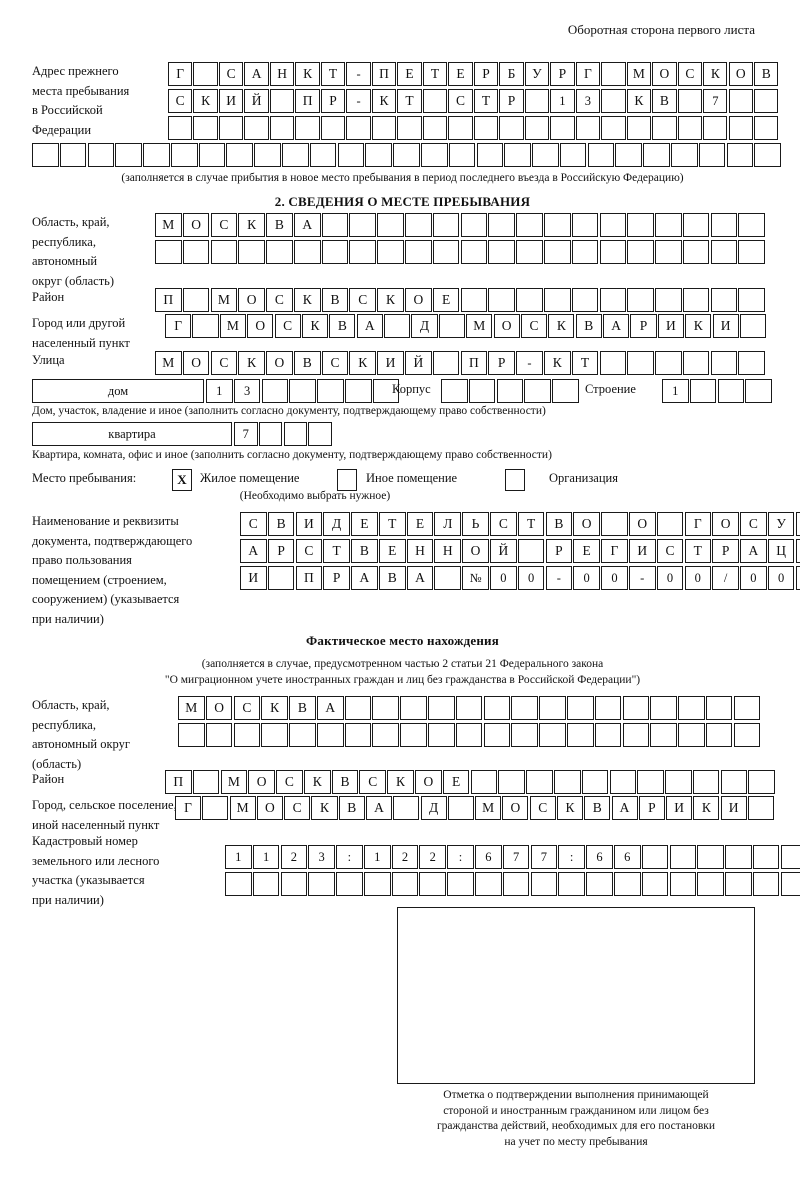  I want to click on char-cell: 2, so click(433, 857).